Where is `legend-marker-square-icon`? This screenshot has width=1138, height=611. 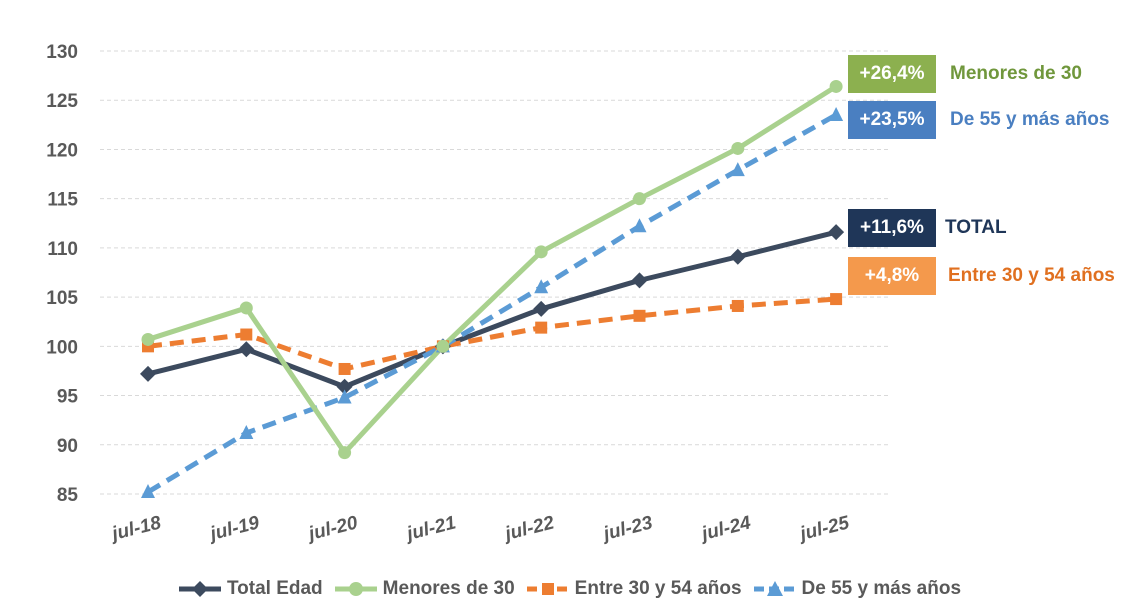 legend-marker-square-icon is located at coordinates (547, 589).